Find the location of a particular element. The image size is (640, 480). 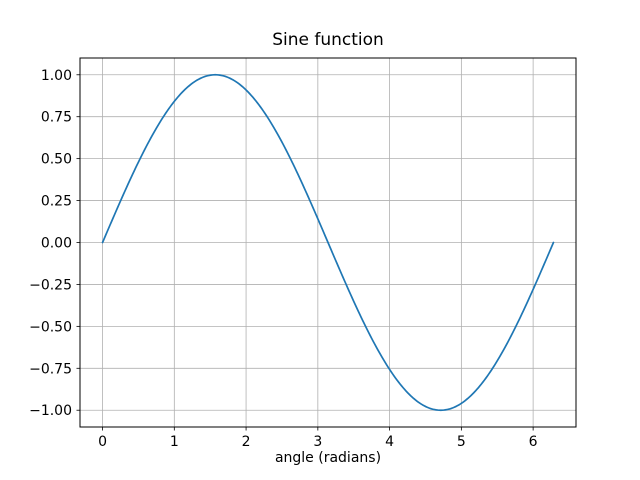

y-tick-label: 1.00 is located at coordinates (56, 76).